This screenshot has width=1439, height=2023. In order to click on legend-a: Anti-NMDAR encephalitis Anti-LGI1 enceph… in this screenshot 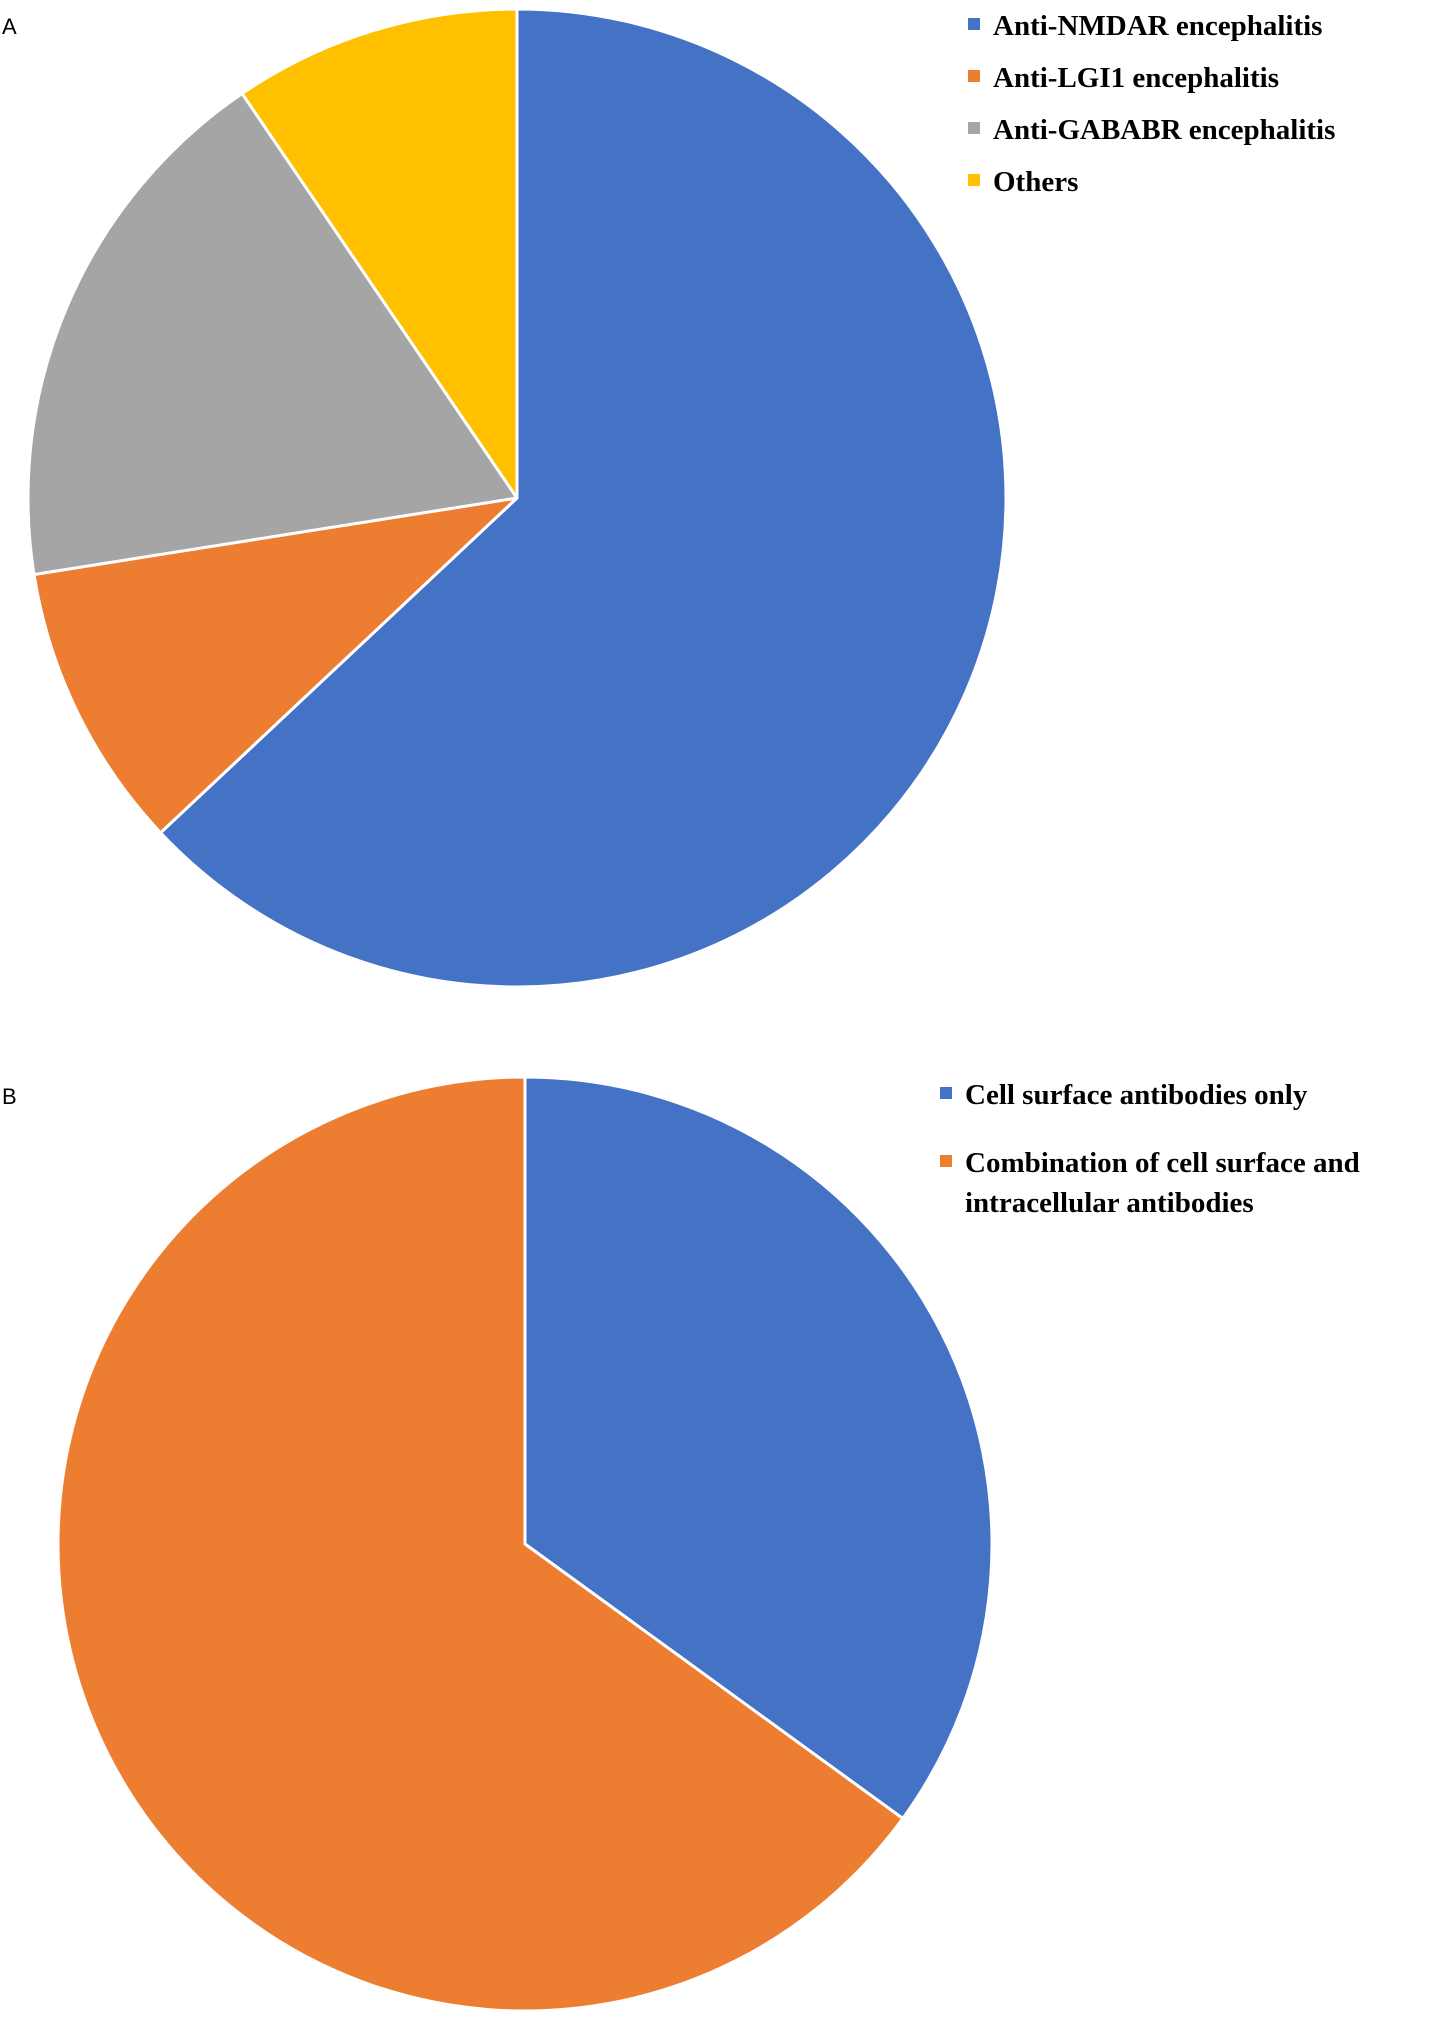, I will do `click(1151, 110)`.